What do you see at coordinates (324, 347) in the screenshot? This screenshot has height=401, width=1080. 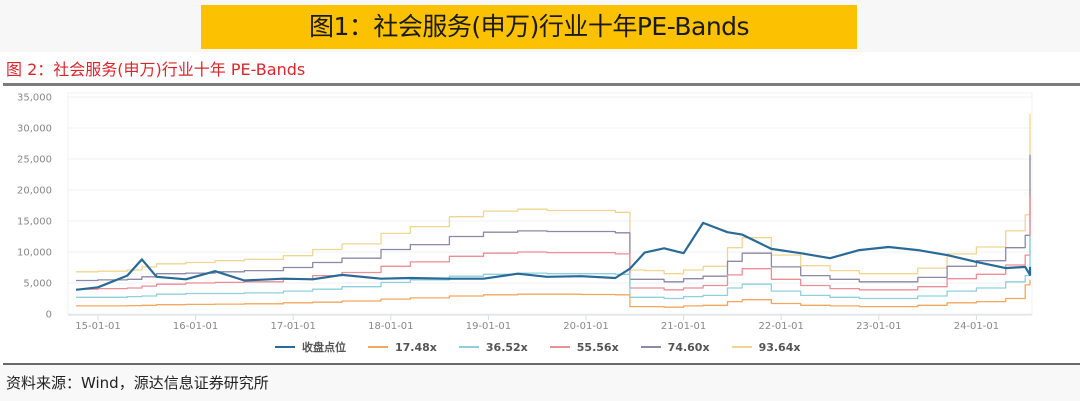 I see `legend-label: 收盘点位` at bounding box center [324, 347].